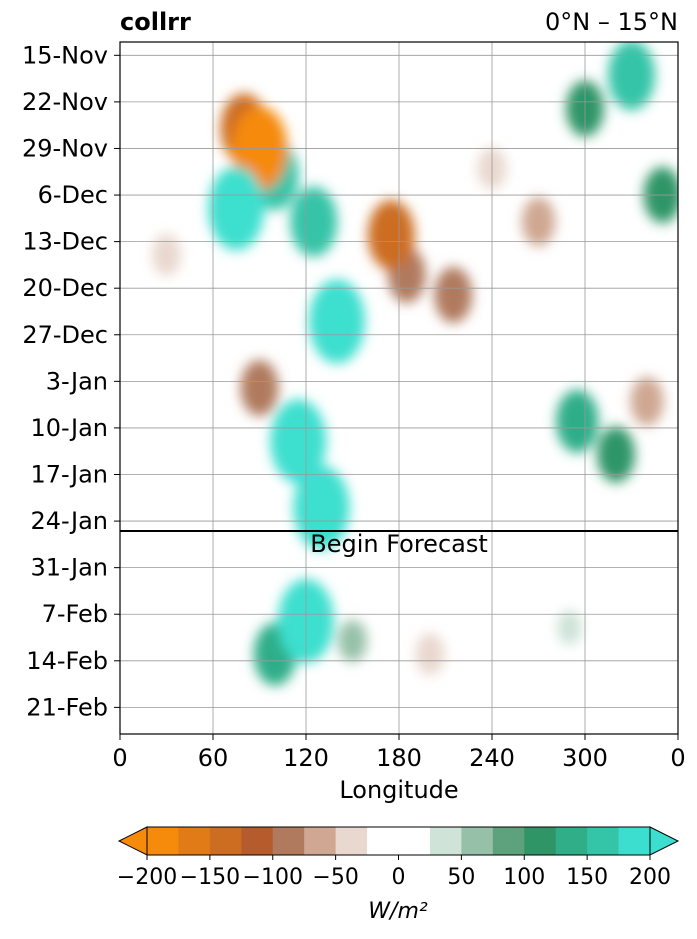 This screenshot has height=939, width=697. What do you see at coordinates (664, 841) in the screenshot?
I see `colorbar-max-extend` at bounding box center [664, 841].